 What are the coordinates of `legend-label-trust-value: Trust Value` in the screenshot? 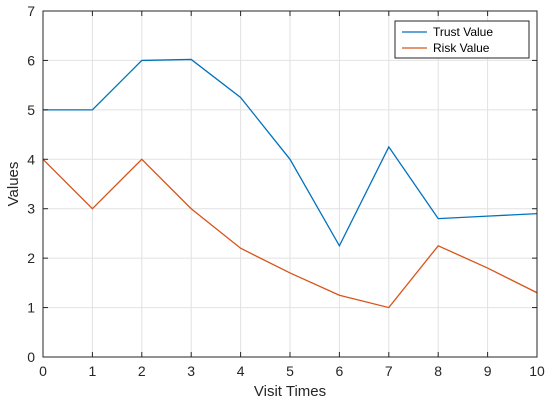 It's located at (463, 32).